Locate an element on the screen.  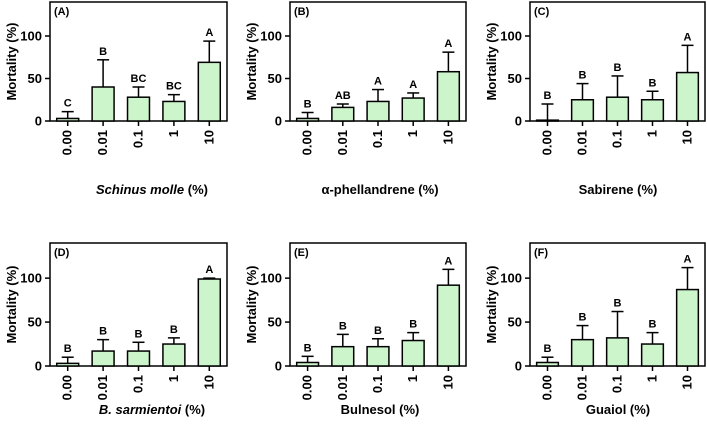
panel-label: (C) is located at coordinates (542, 12).